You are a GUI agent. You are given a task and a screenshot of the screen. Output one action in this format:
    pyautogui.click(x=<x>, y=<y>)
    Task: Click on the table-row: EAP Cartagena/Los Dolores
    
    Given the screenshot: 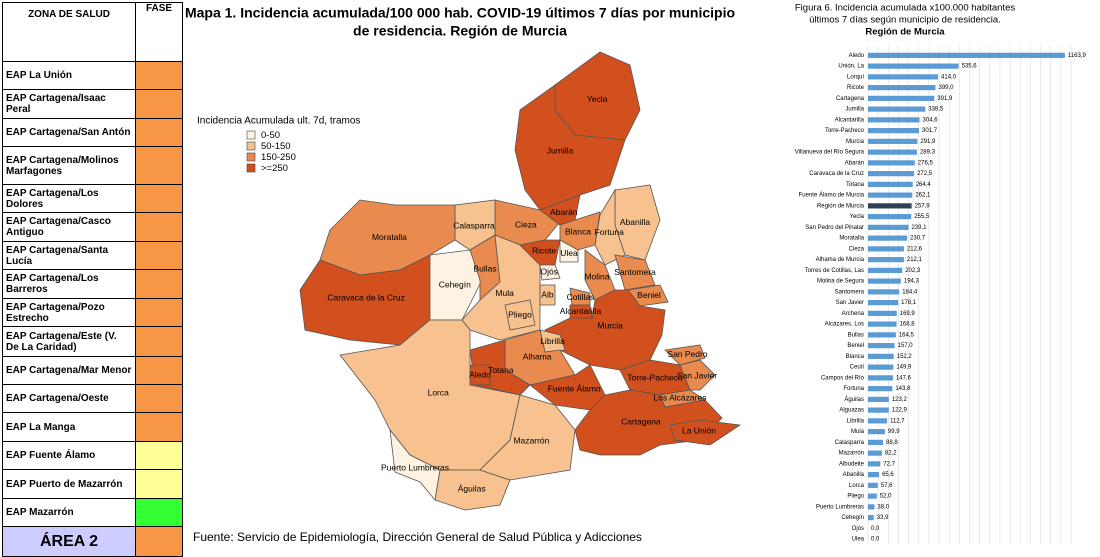 What is the action you would take?
    pyautogui.click(x=92, y=198)
    